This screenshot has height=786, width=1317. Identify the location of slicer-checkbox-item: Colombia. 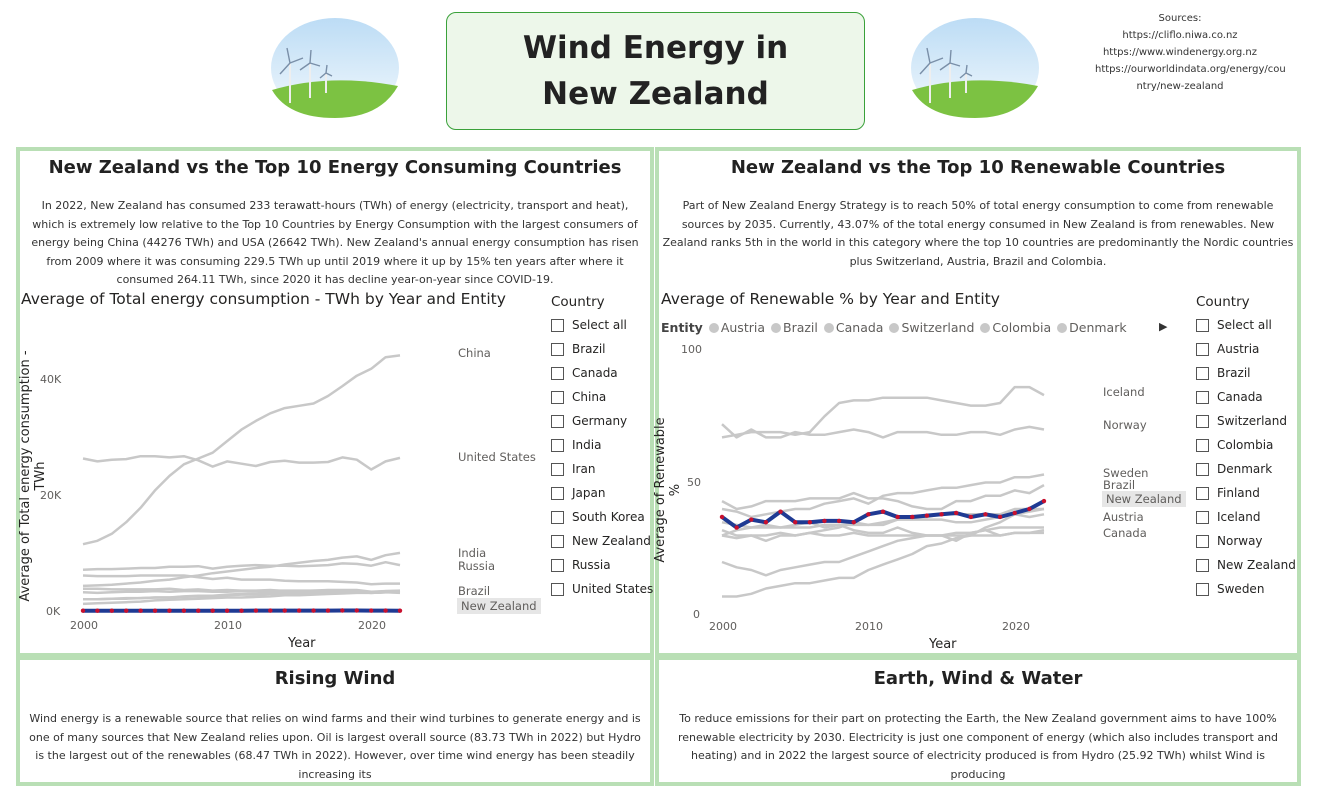
(1234, 445).